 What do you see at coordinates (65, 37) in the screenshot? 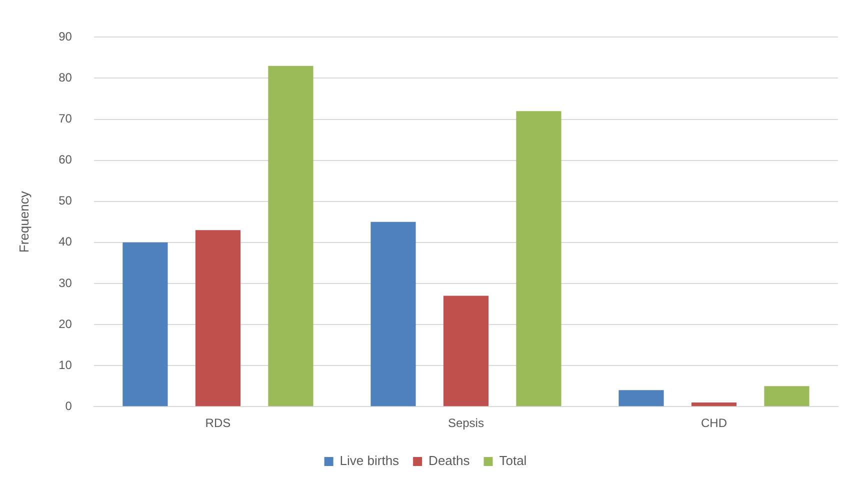
I see `y-tick-label: 90` at bounding box center [65, 37].